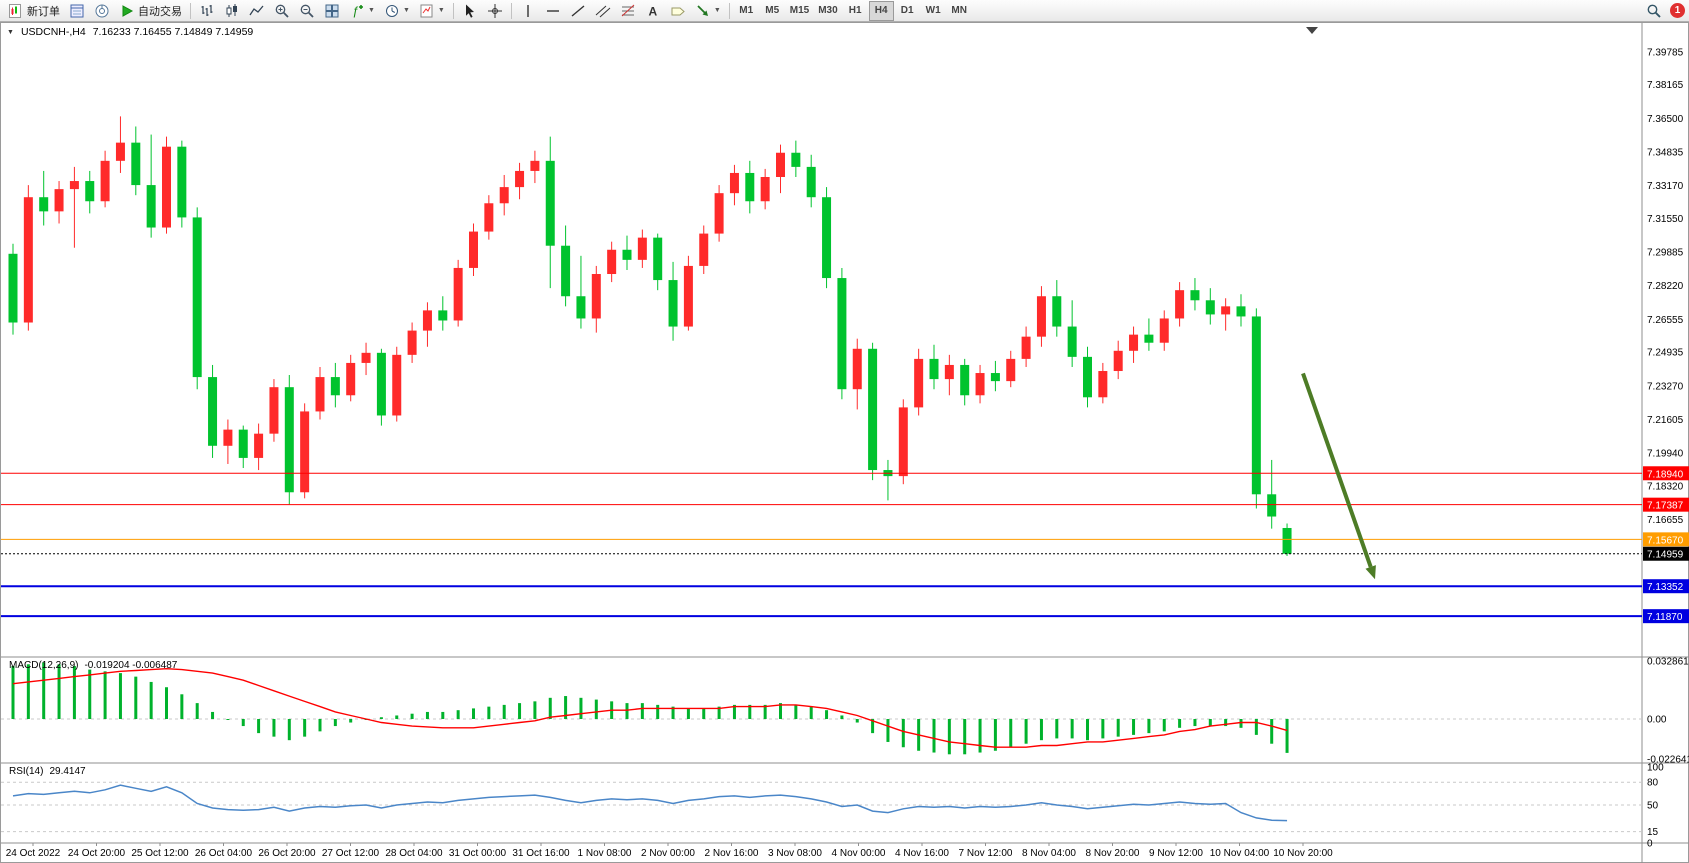 The height and width of the screenshot is (863, 1689). I want to click on text-label-button, so click(678, 11).